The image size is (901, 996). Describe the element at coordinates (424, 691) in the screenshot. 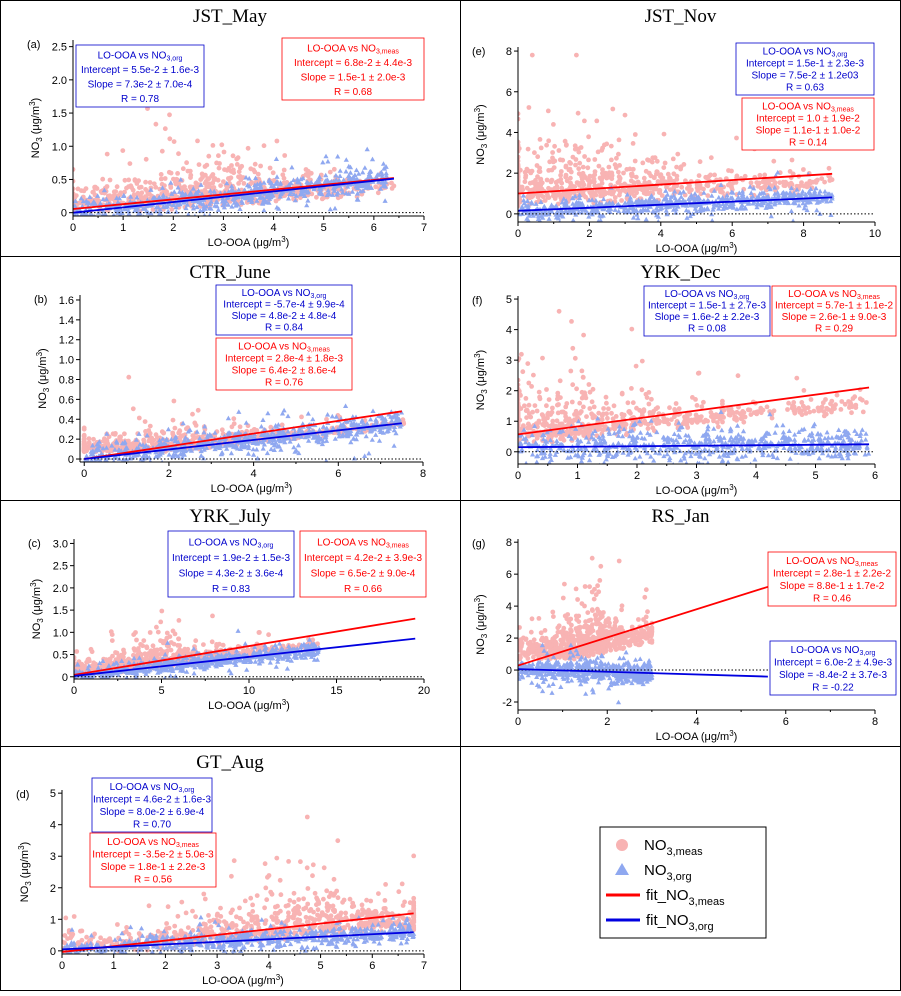

I see `x-tick-label: 20` at that location.